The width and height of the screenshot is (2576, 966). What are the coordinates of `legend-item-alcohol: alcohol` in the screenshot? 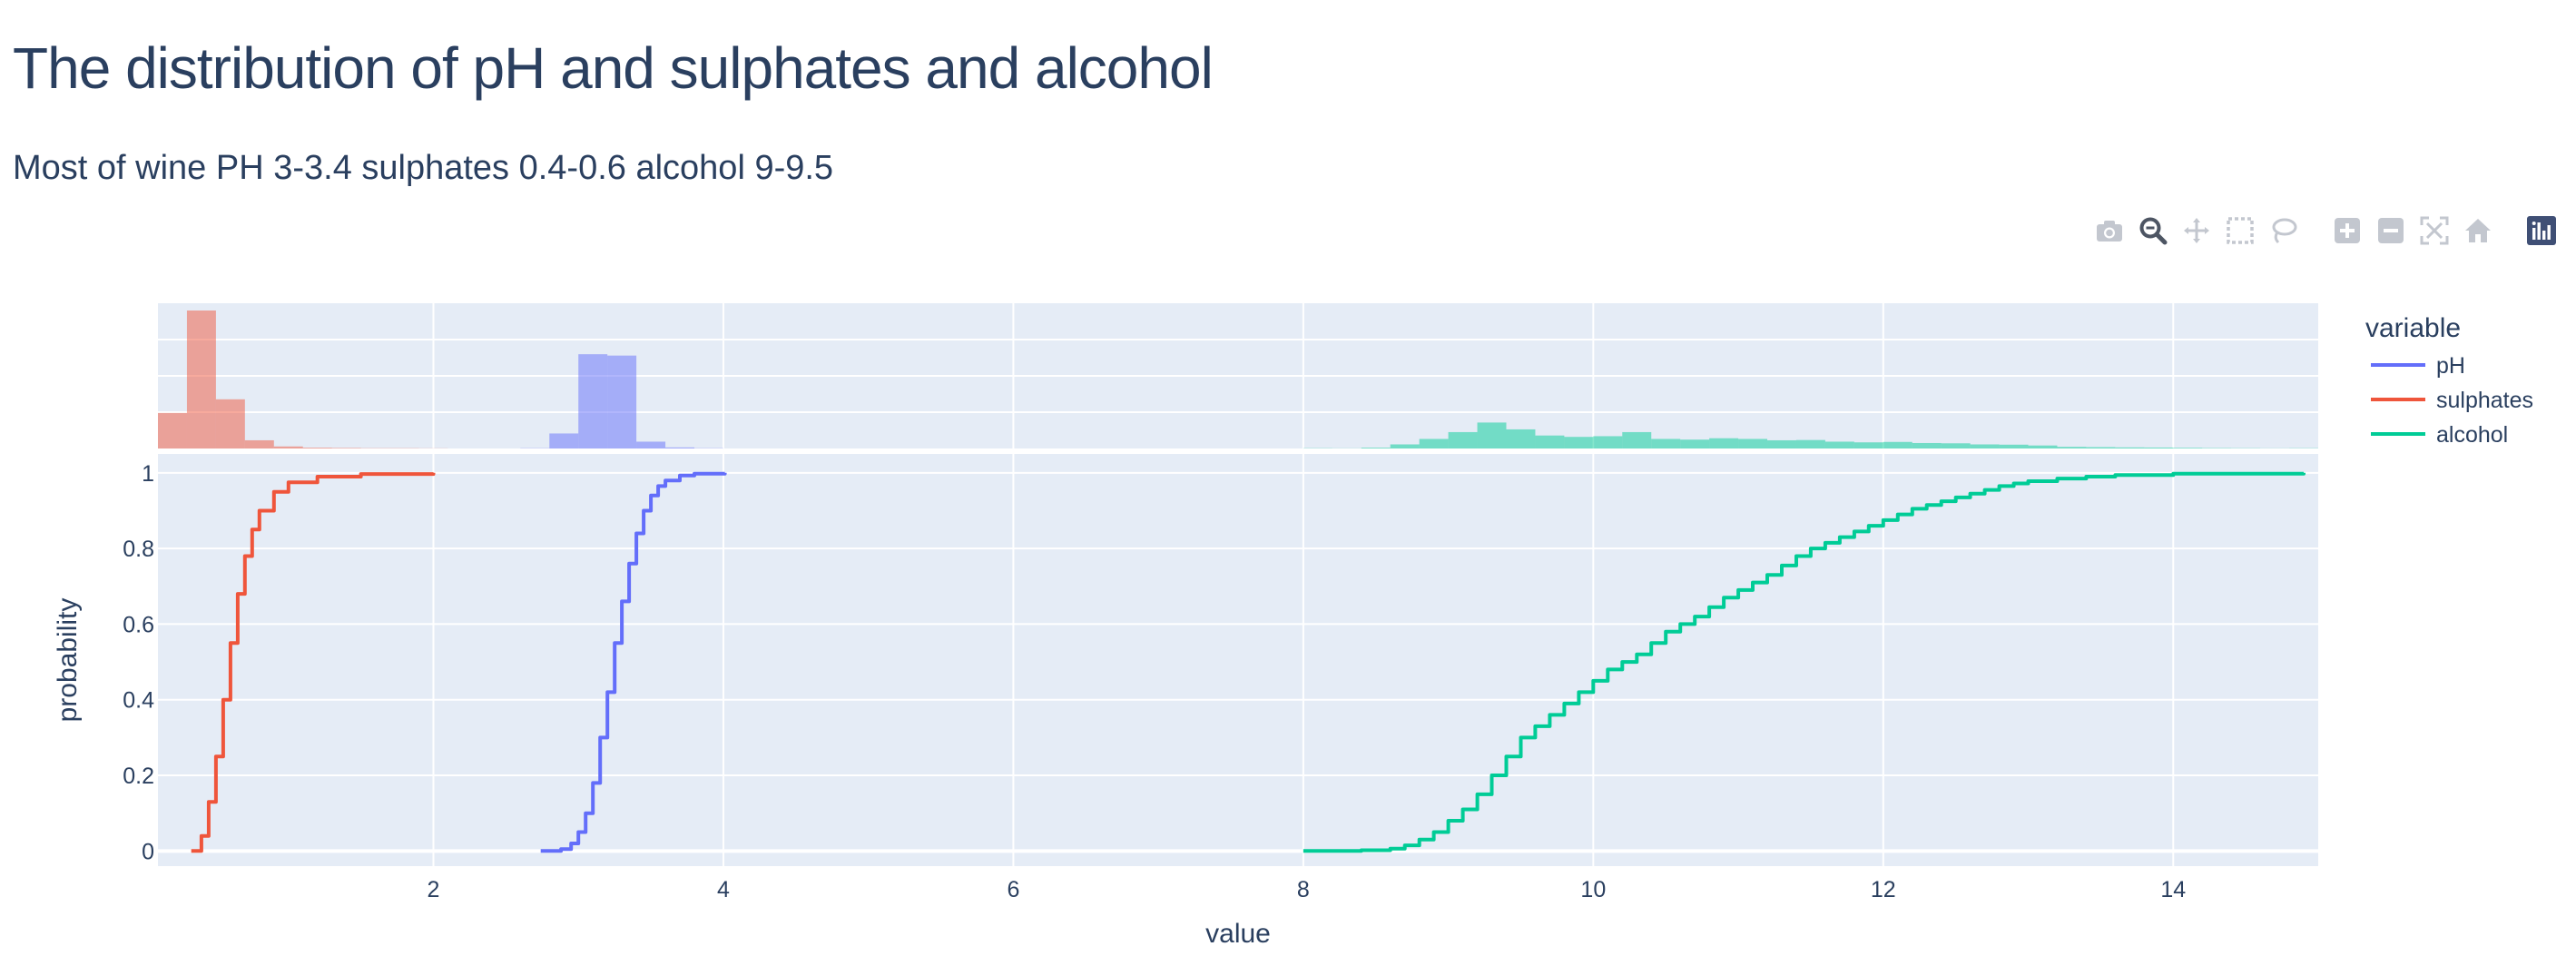 It's located at (2439, 435).